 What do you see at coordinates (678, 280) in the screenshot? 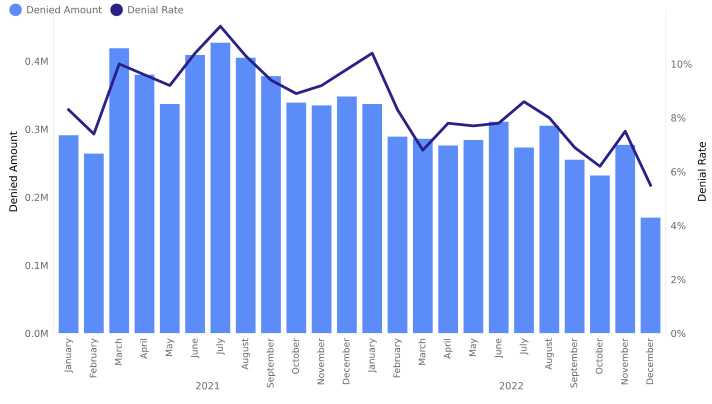
I see `y2-tick-label: 2%` at bounding box center [678, 280].